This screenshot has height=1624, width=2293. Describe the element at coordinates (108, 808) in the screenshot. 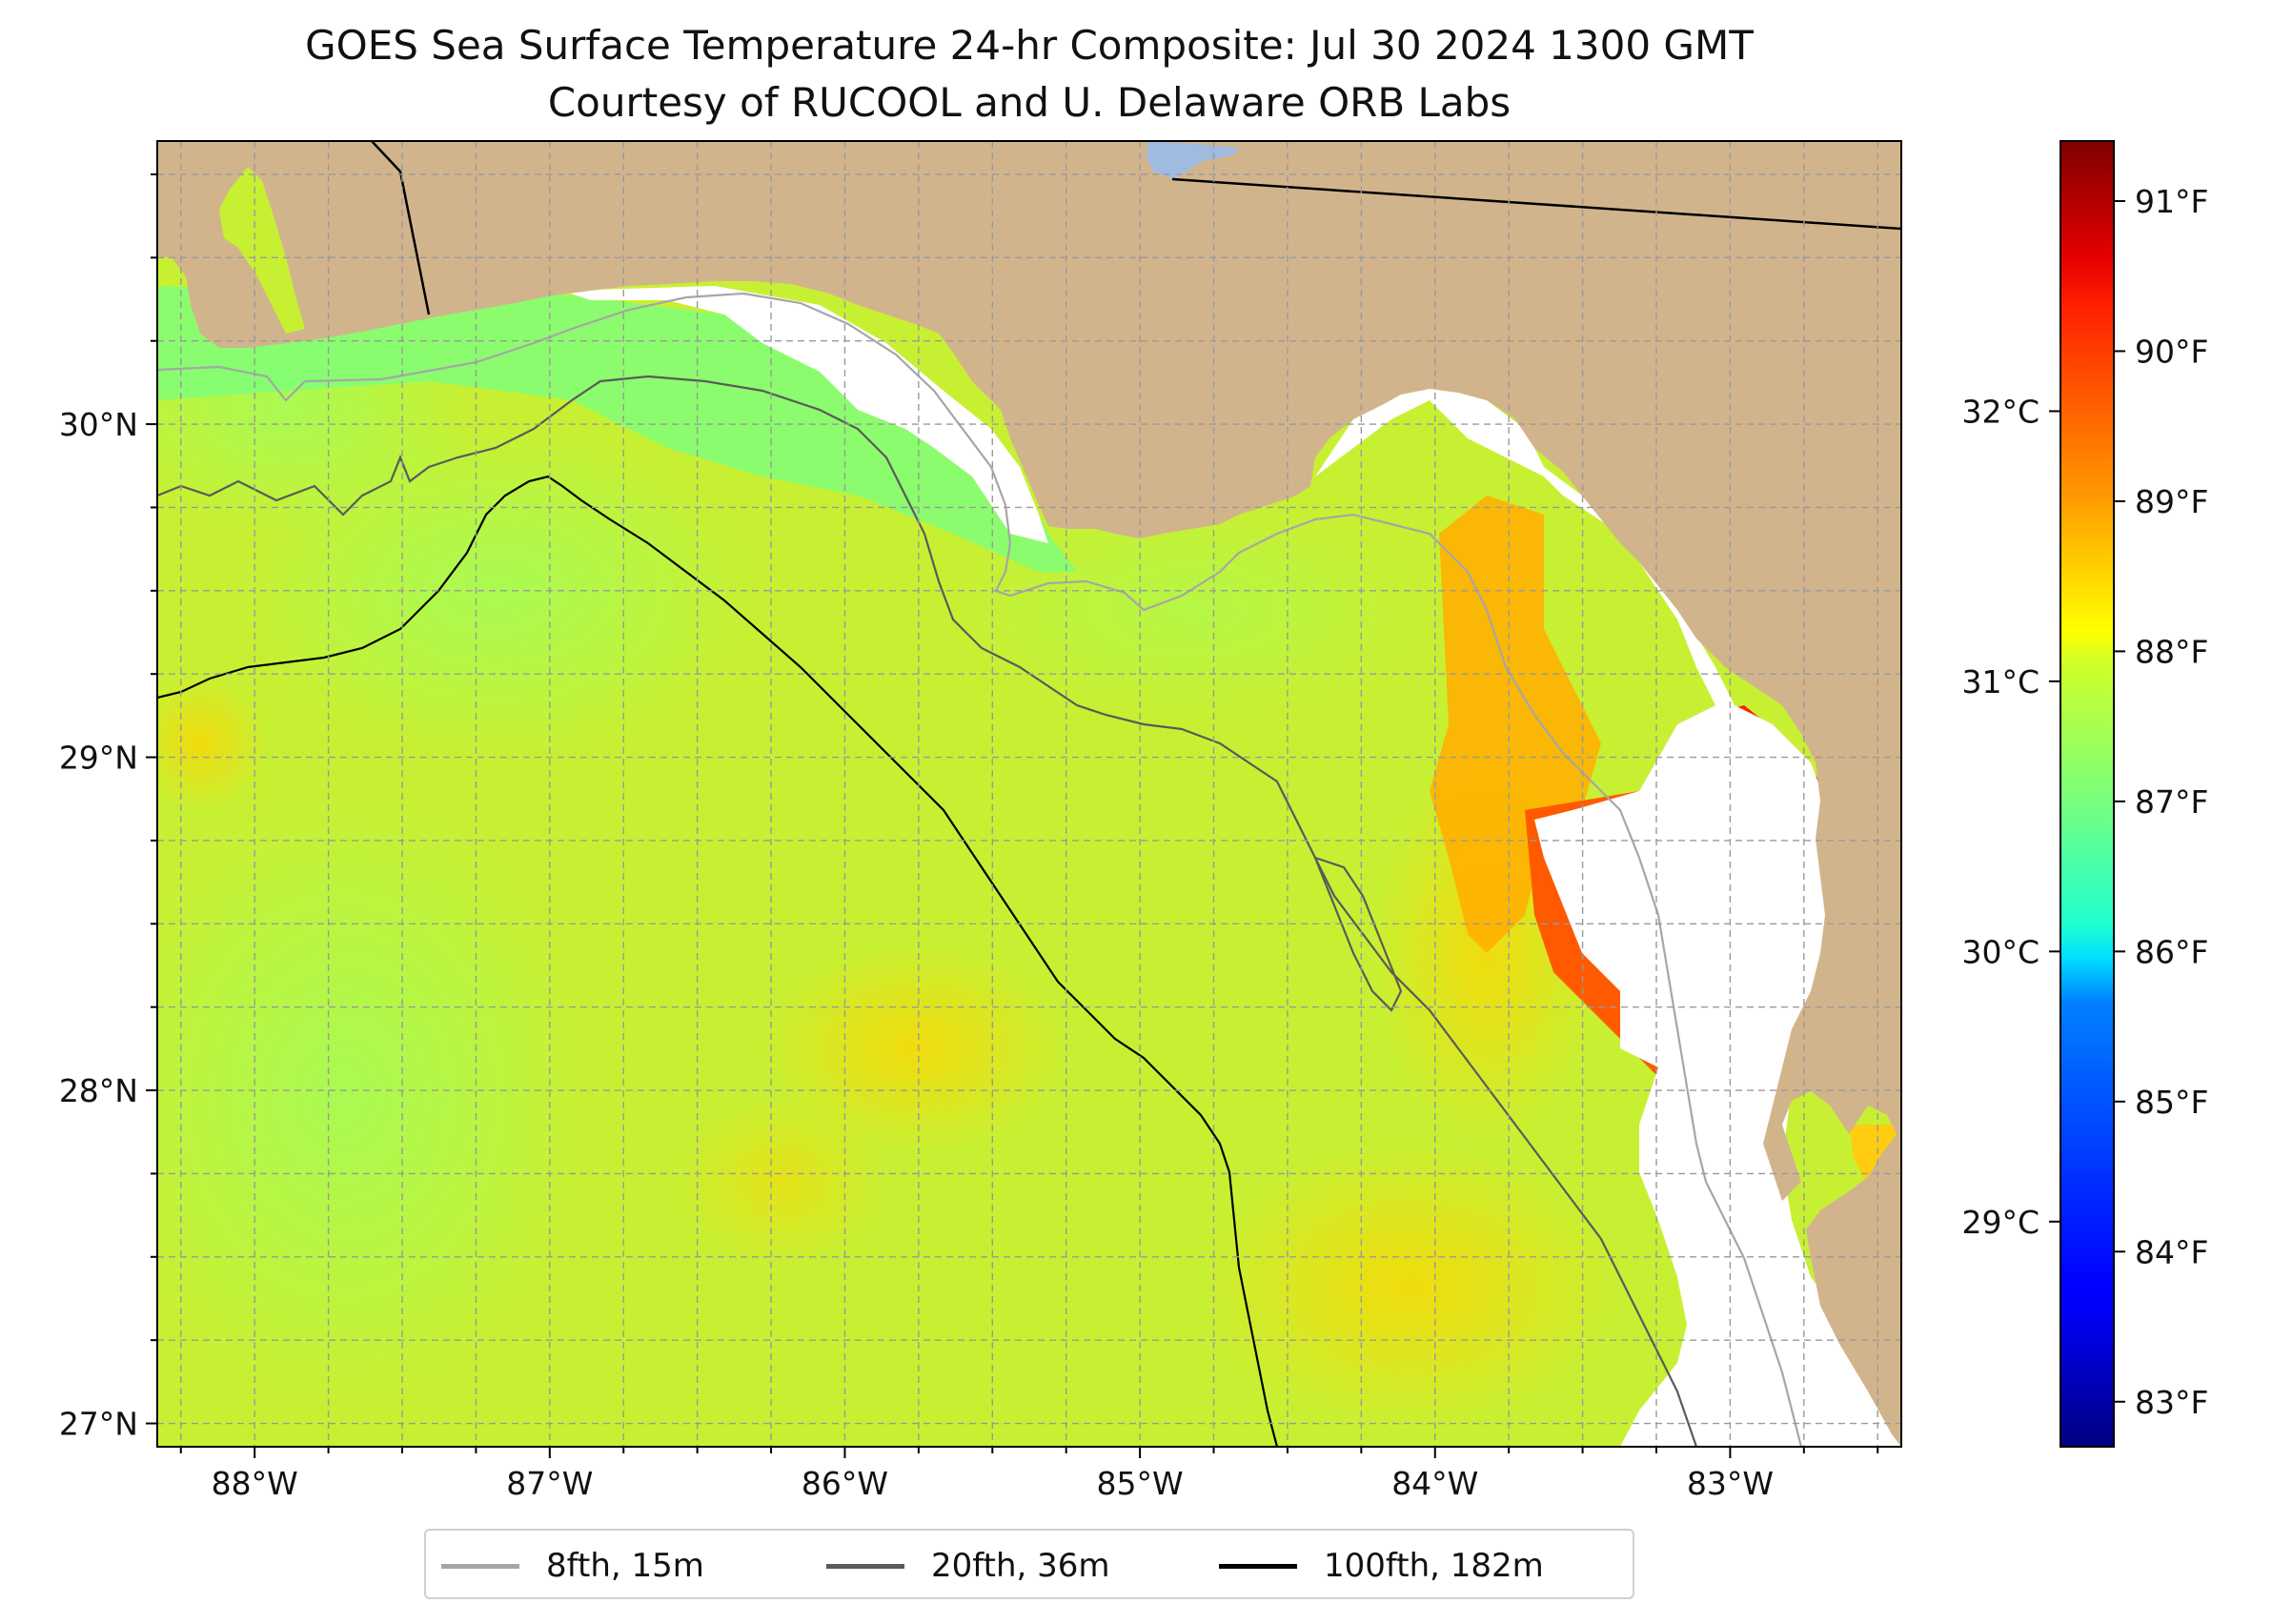

I see `lat-axis: 30°N 29°N 28°N 27°N` at that location.